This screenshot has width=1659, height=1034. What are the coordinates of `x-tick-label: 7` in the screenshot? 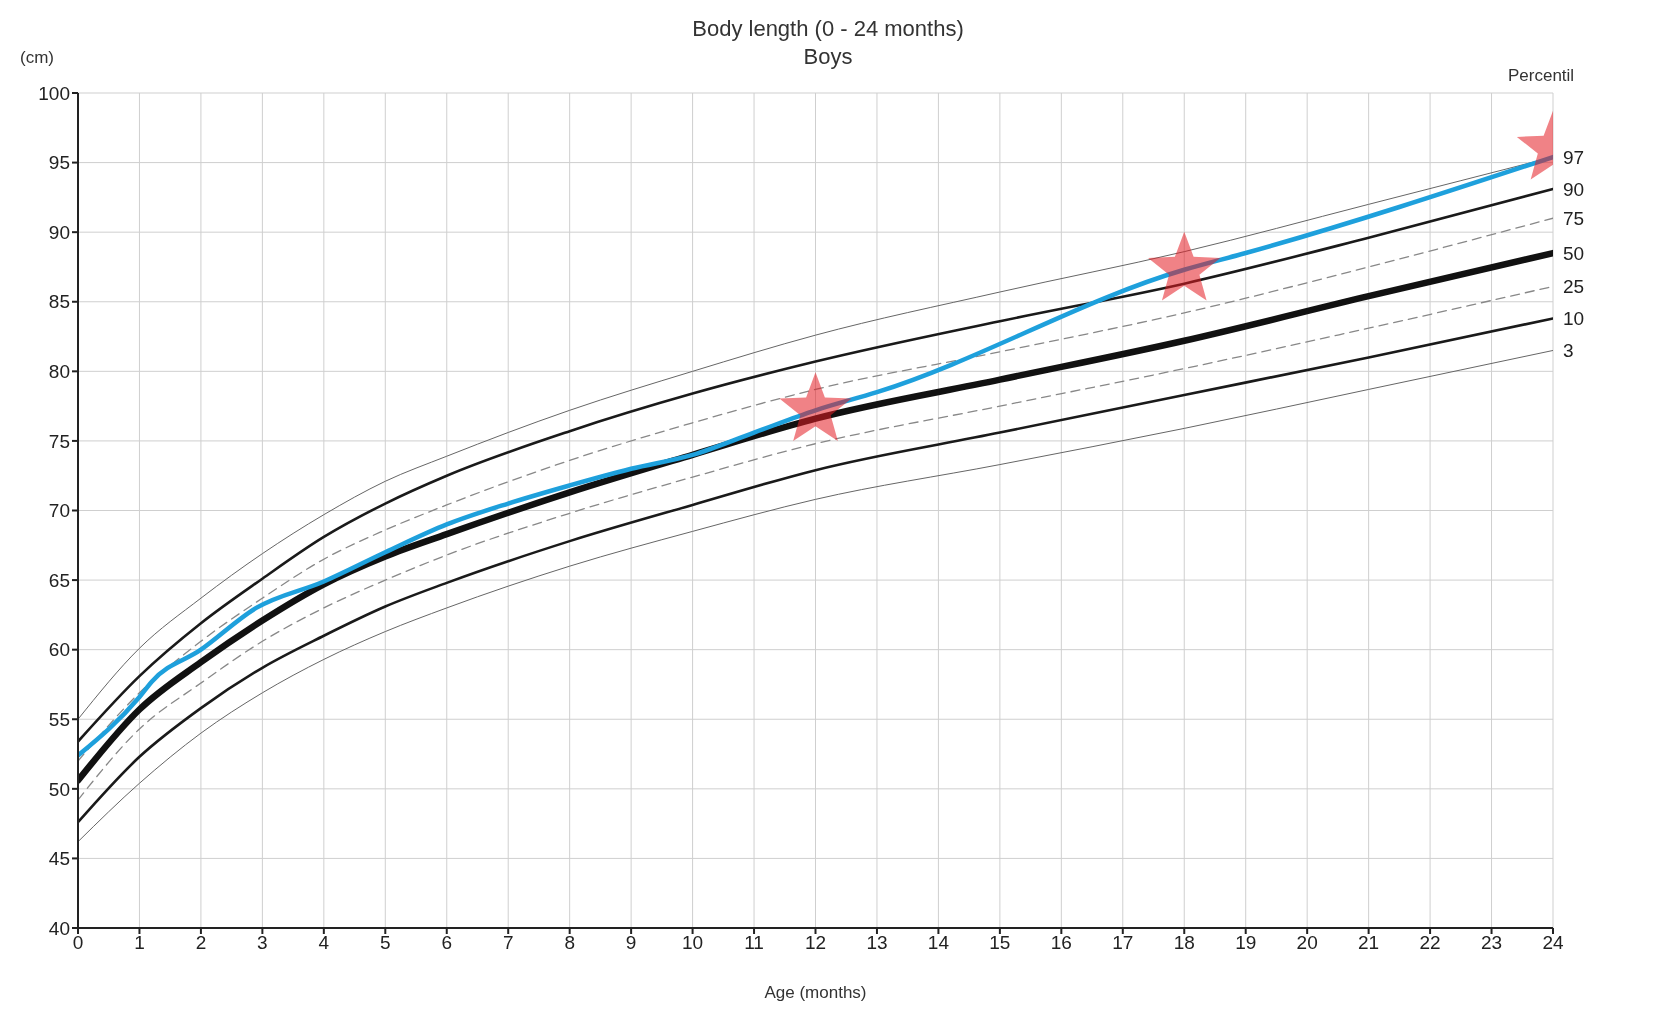 It's located at (508, 943).